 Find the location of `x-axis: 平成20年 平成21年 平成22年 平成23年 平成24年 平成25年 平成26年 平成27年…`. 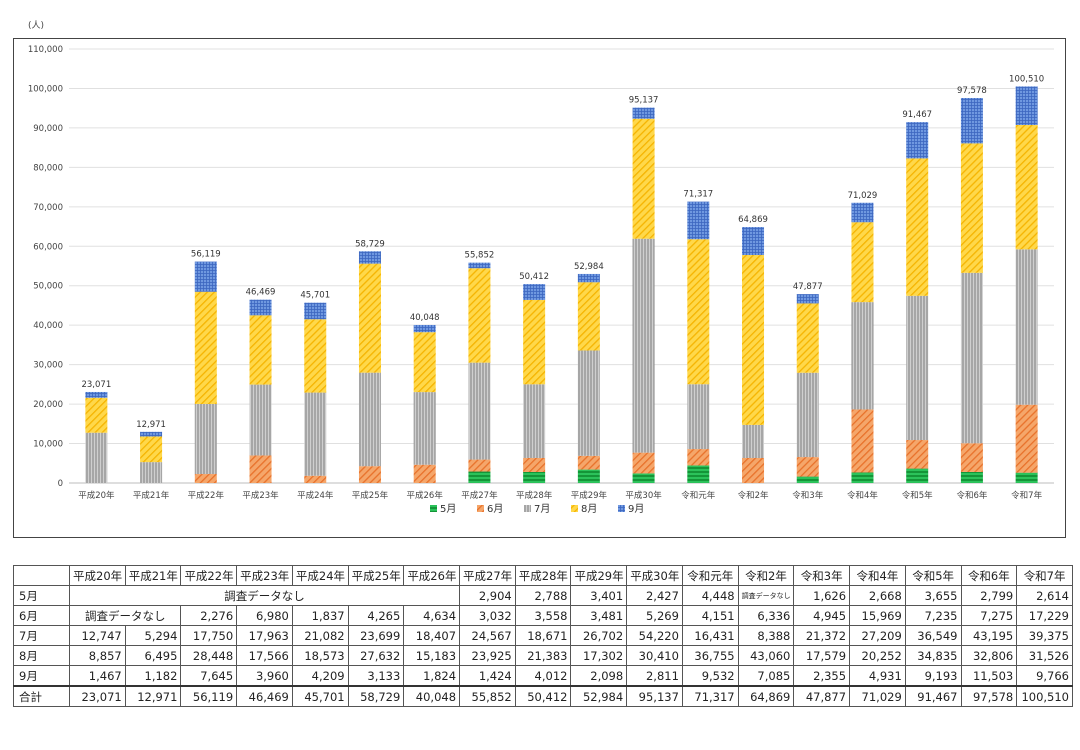

x-axis: 平成20年 平成21年 平成22年 平成23年 平成24年 平成25年 平成26年 平成27年… is located at coordinates (560, 495).